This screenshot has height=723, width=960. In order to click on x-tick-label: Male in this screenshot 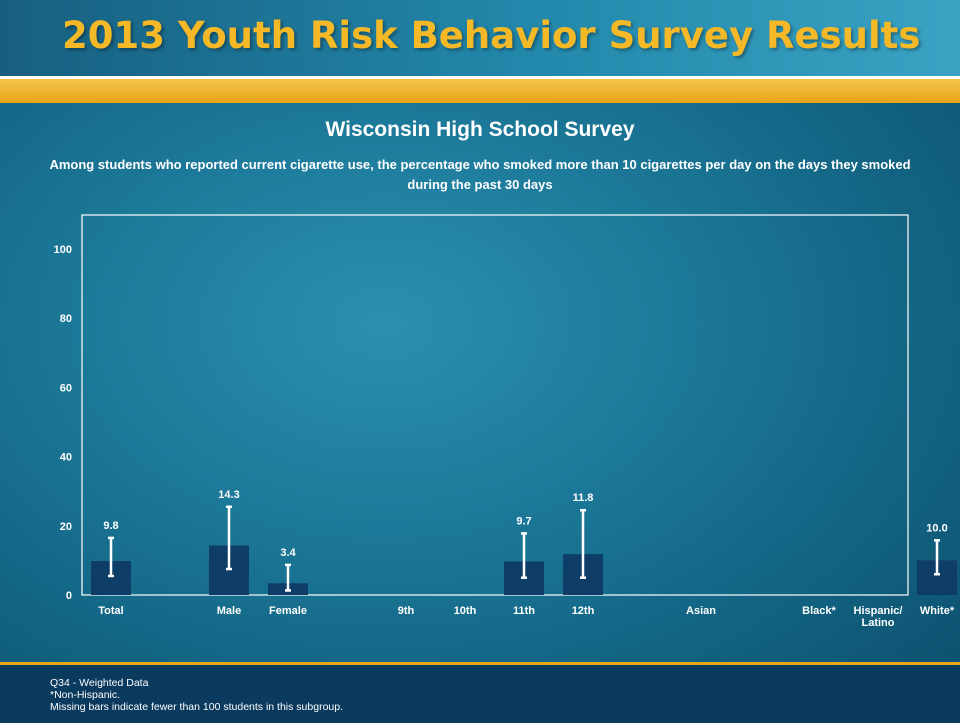, I will do `click(229, 611)`.